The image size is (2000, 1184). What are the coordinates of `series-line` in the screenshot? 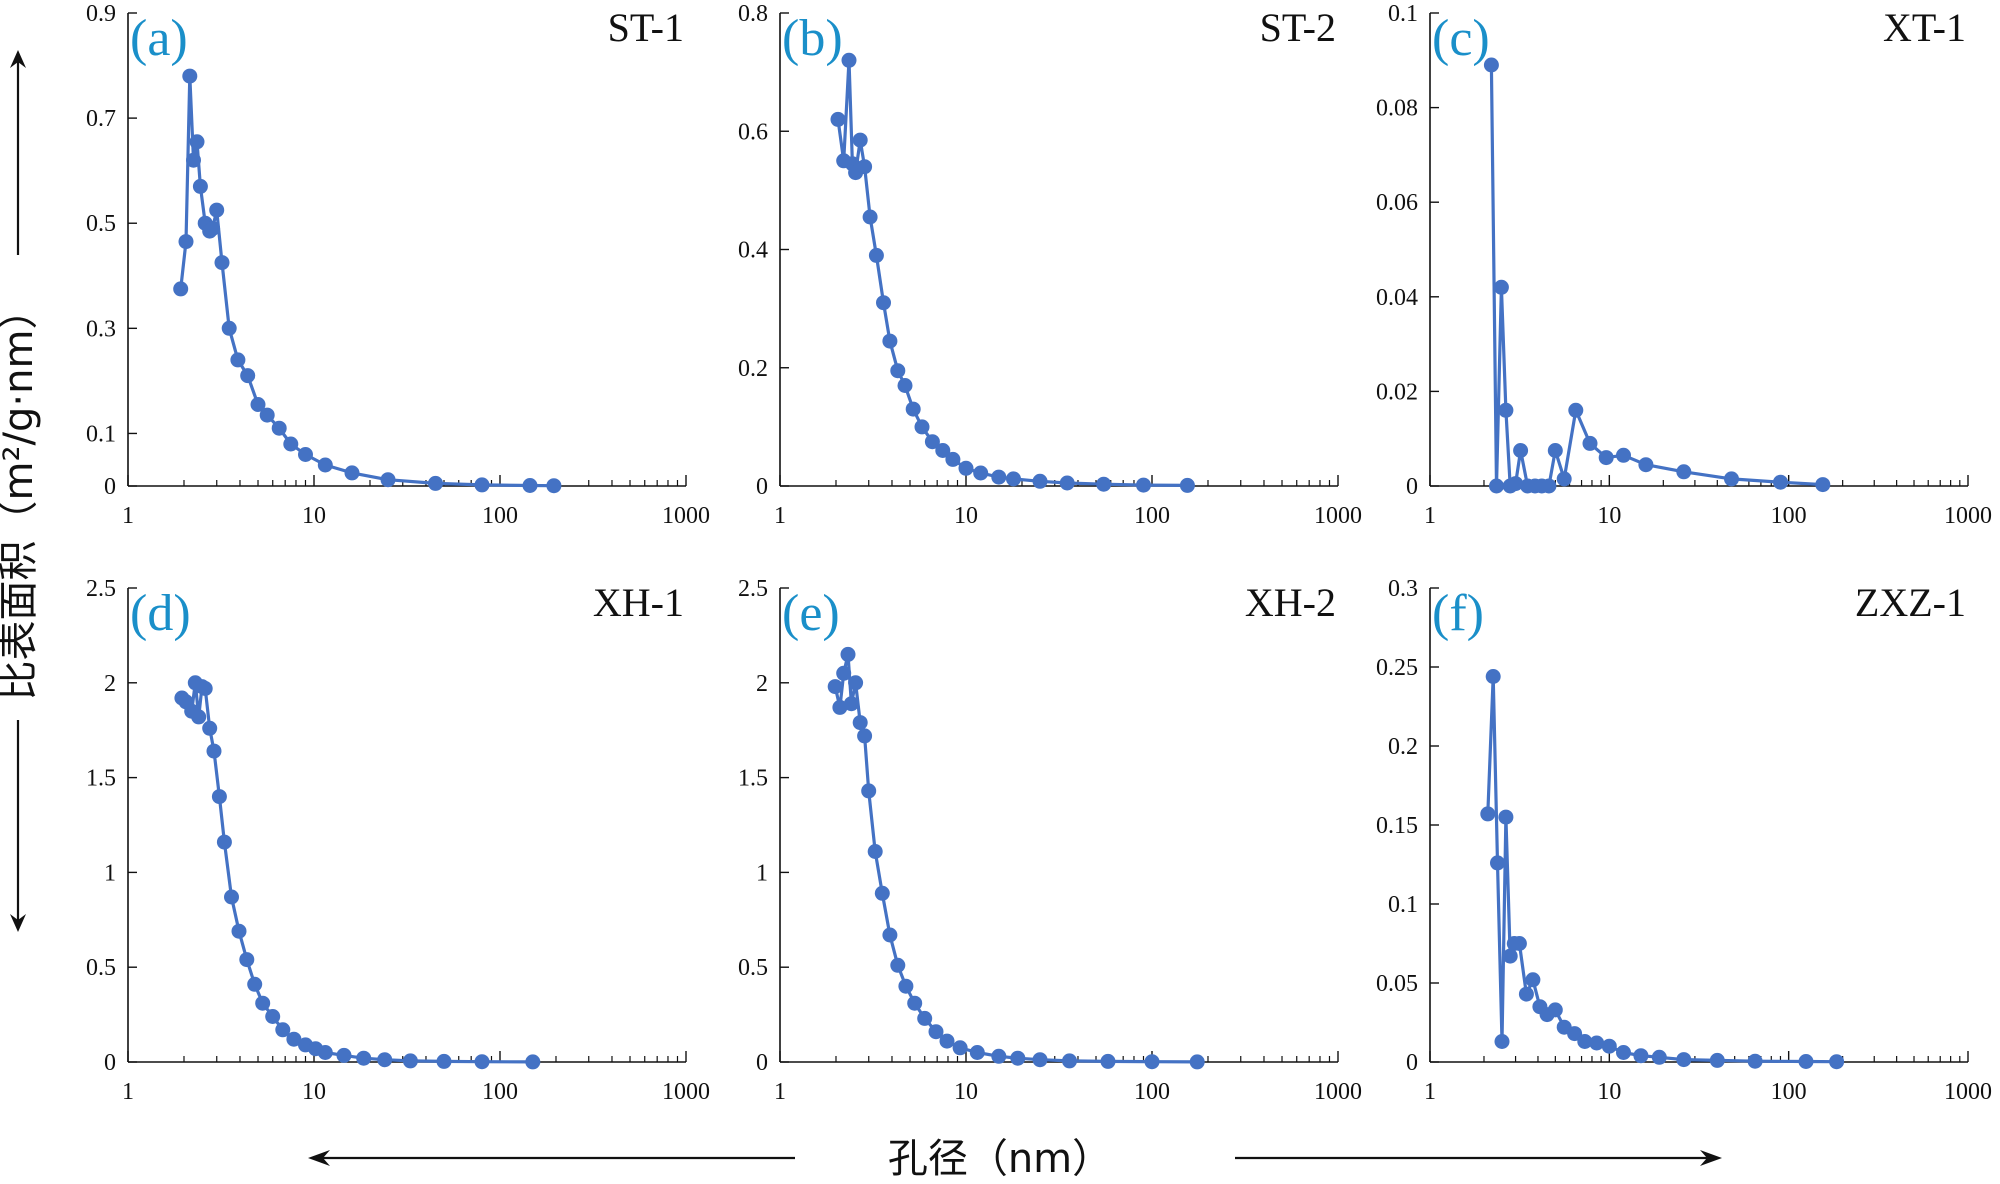 It's located at (1012, 272).